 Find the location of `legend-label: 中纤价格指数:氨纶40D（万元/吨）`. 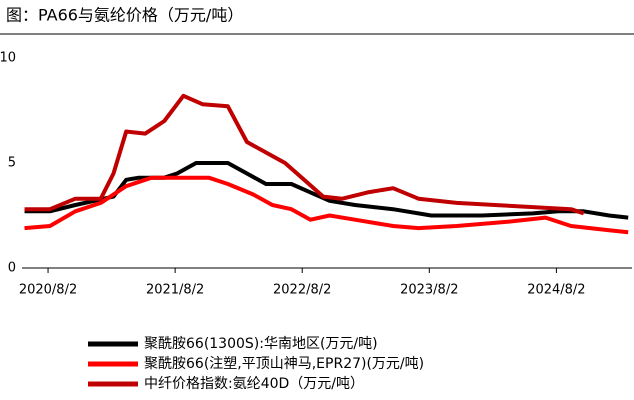

legend-label: 中纤价格指数:氨纶40D（万元/吨） is located at coordinates (254, 384).